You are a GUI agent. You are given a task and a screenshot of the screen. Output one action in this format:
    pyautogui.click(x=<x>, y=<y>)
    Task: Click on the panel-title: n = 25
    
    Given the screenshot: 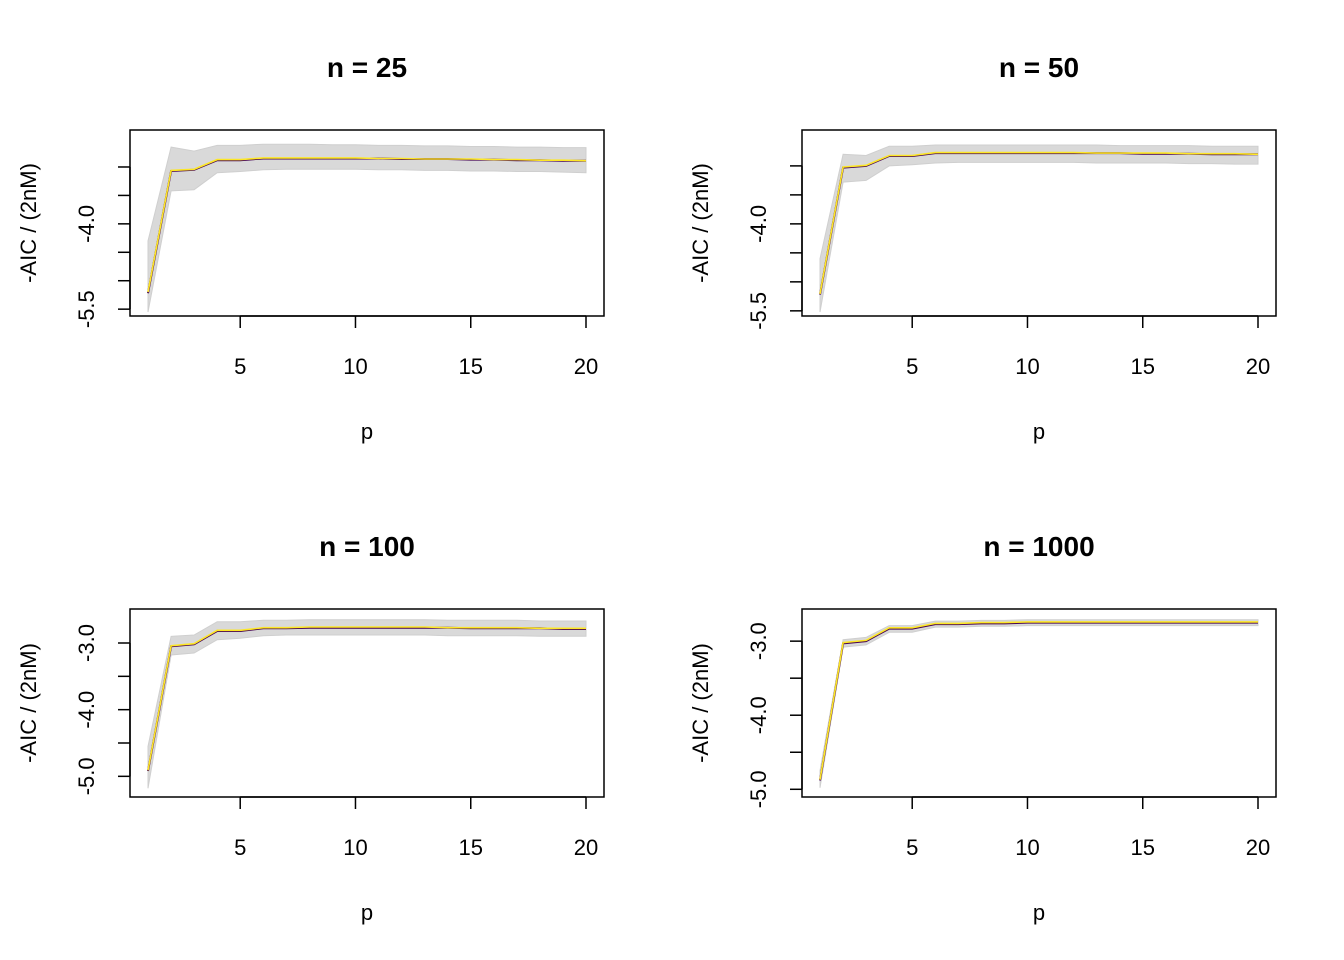 What is the action you would take?
    pyautogui.click(x=367, y=67)
    